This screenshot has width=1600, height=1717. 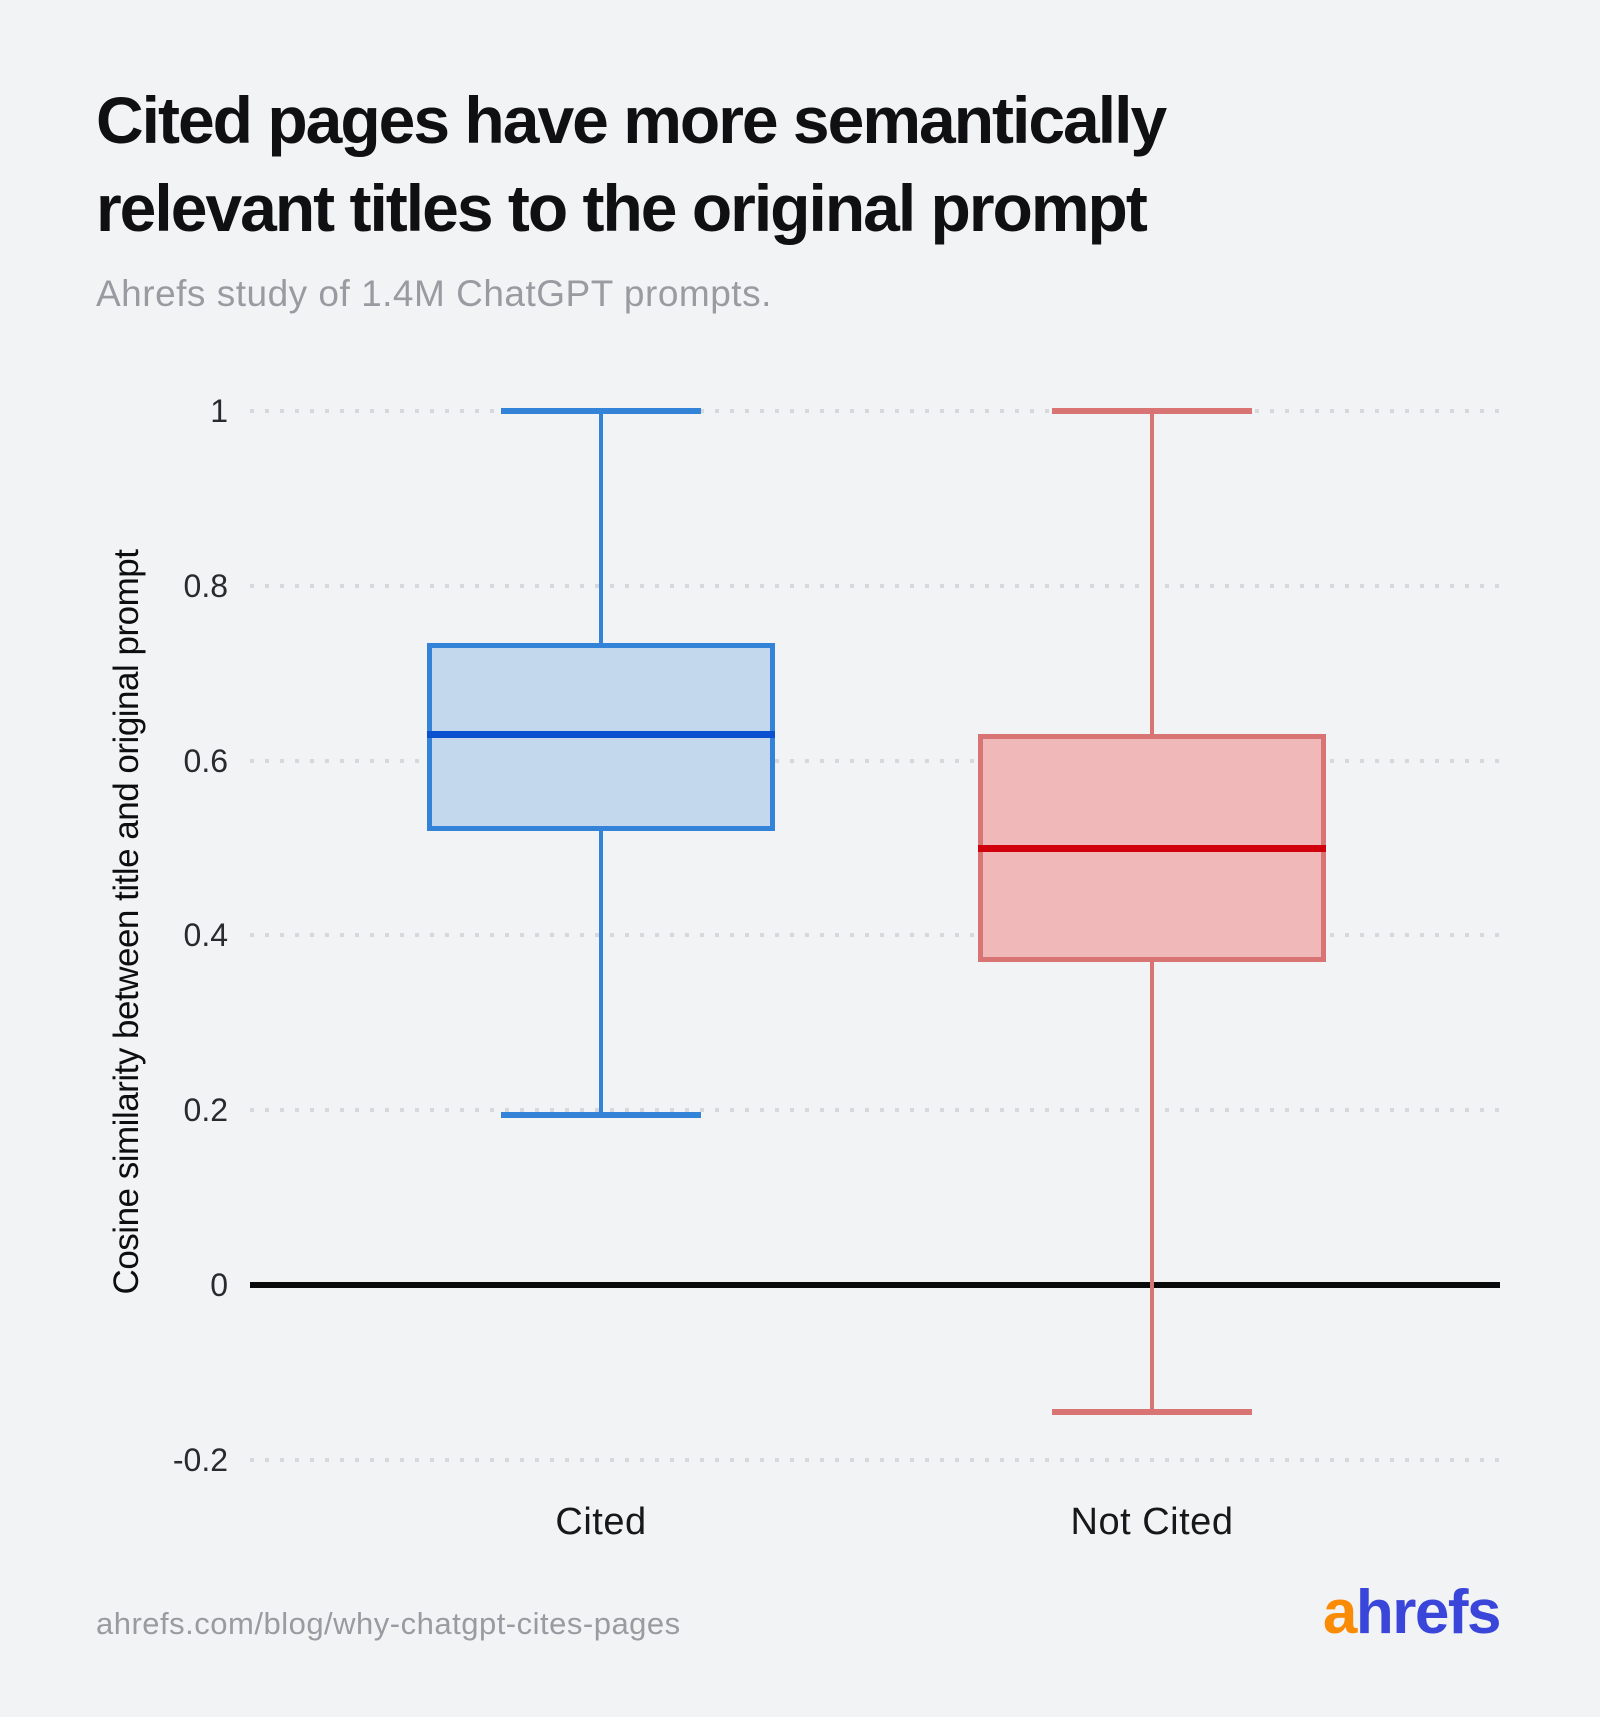 I want to click on category-label-not-cited: Not Cited, so click(x=1152, y=1522).